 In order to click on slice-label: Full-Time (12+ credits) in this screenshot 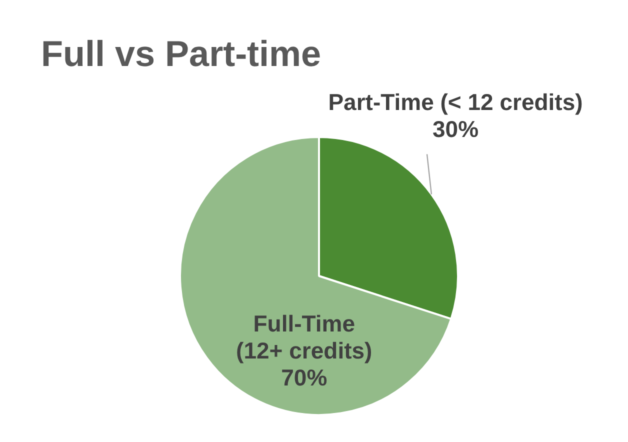, I will do `click(304, 337)`.